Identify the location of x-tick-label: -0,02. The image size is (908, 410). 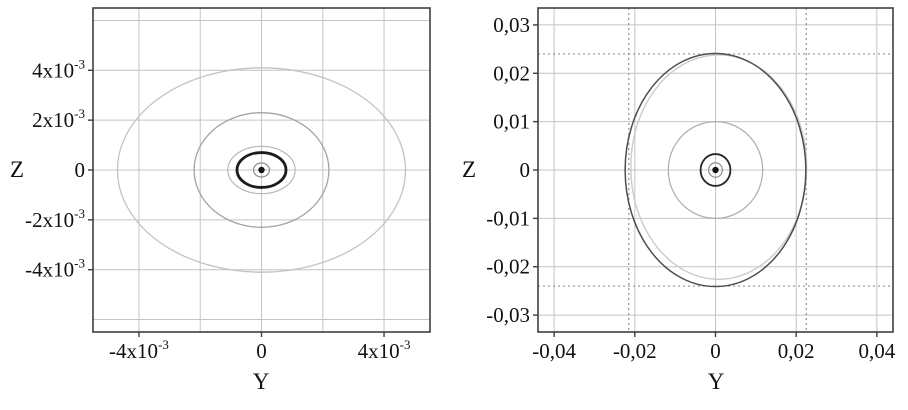
(635, 351).